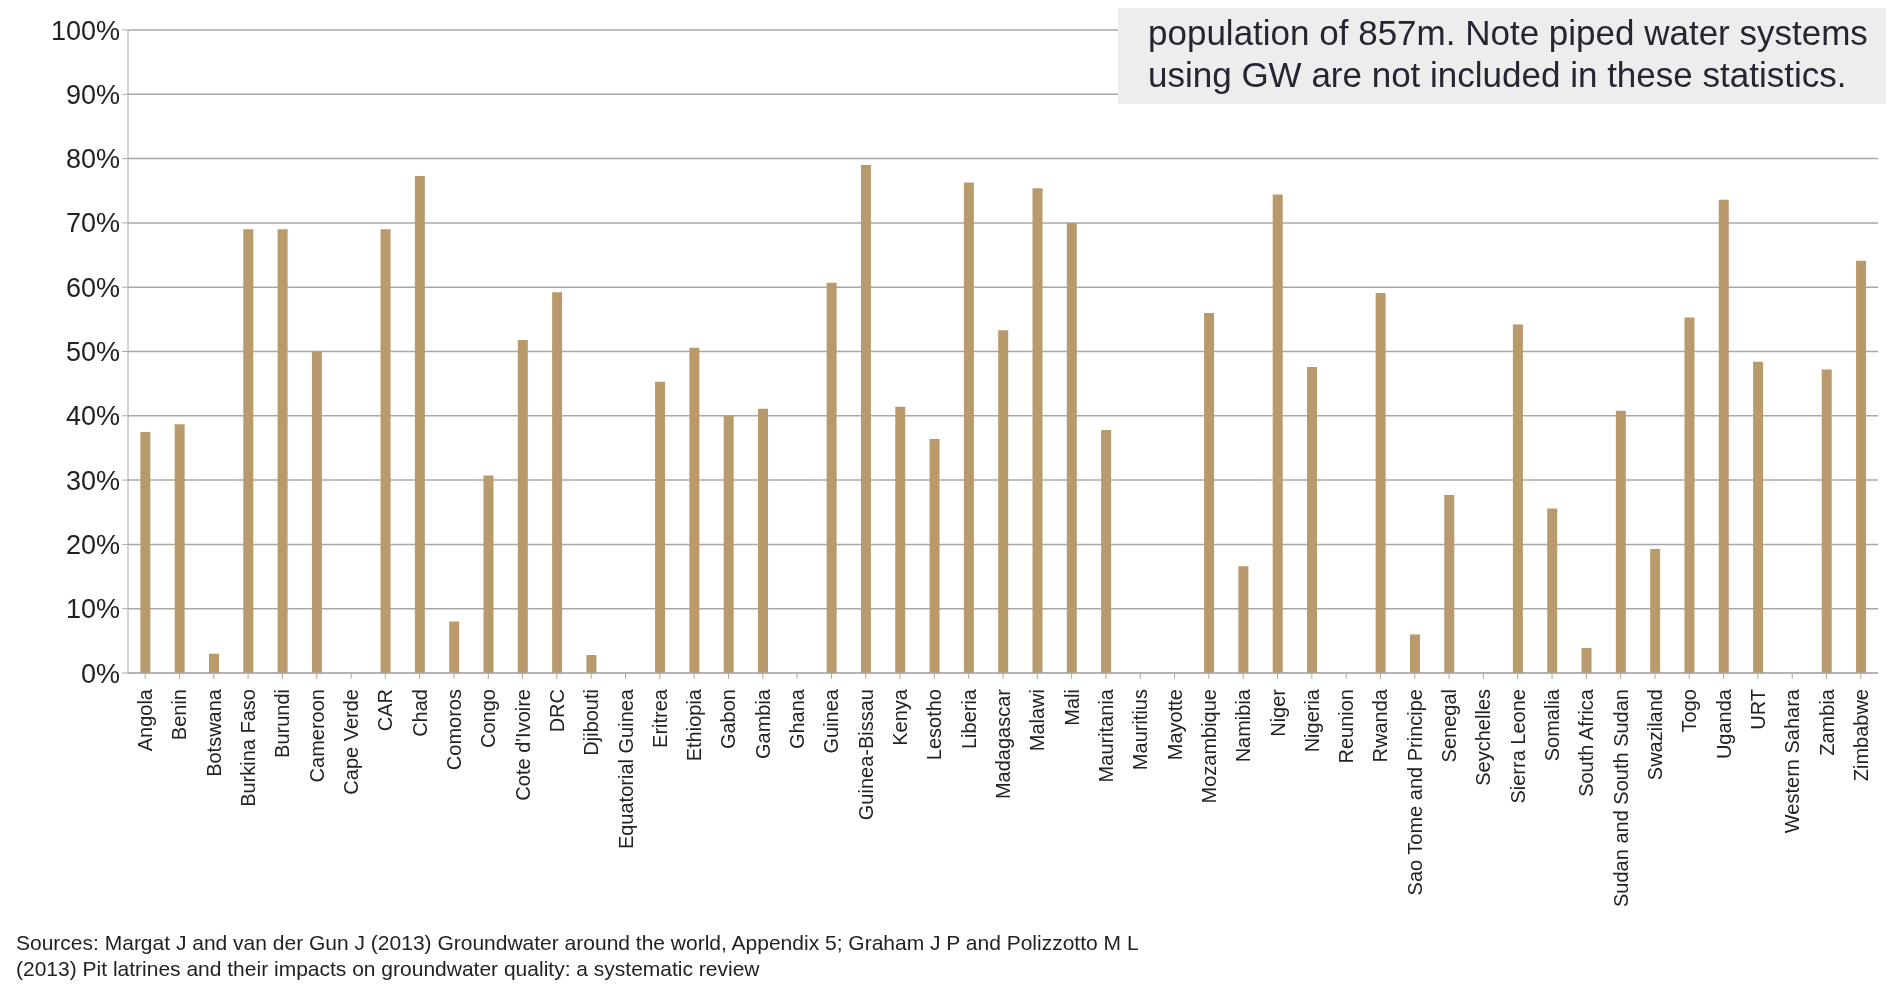 This screenshot has height=999, width=1894. Describe the element at coordinates (1208, 746) in the screenshot. I see `x-tick-label: Mozambique` at that location.